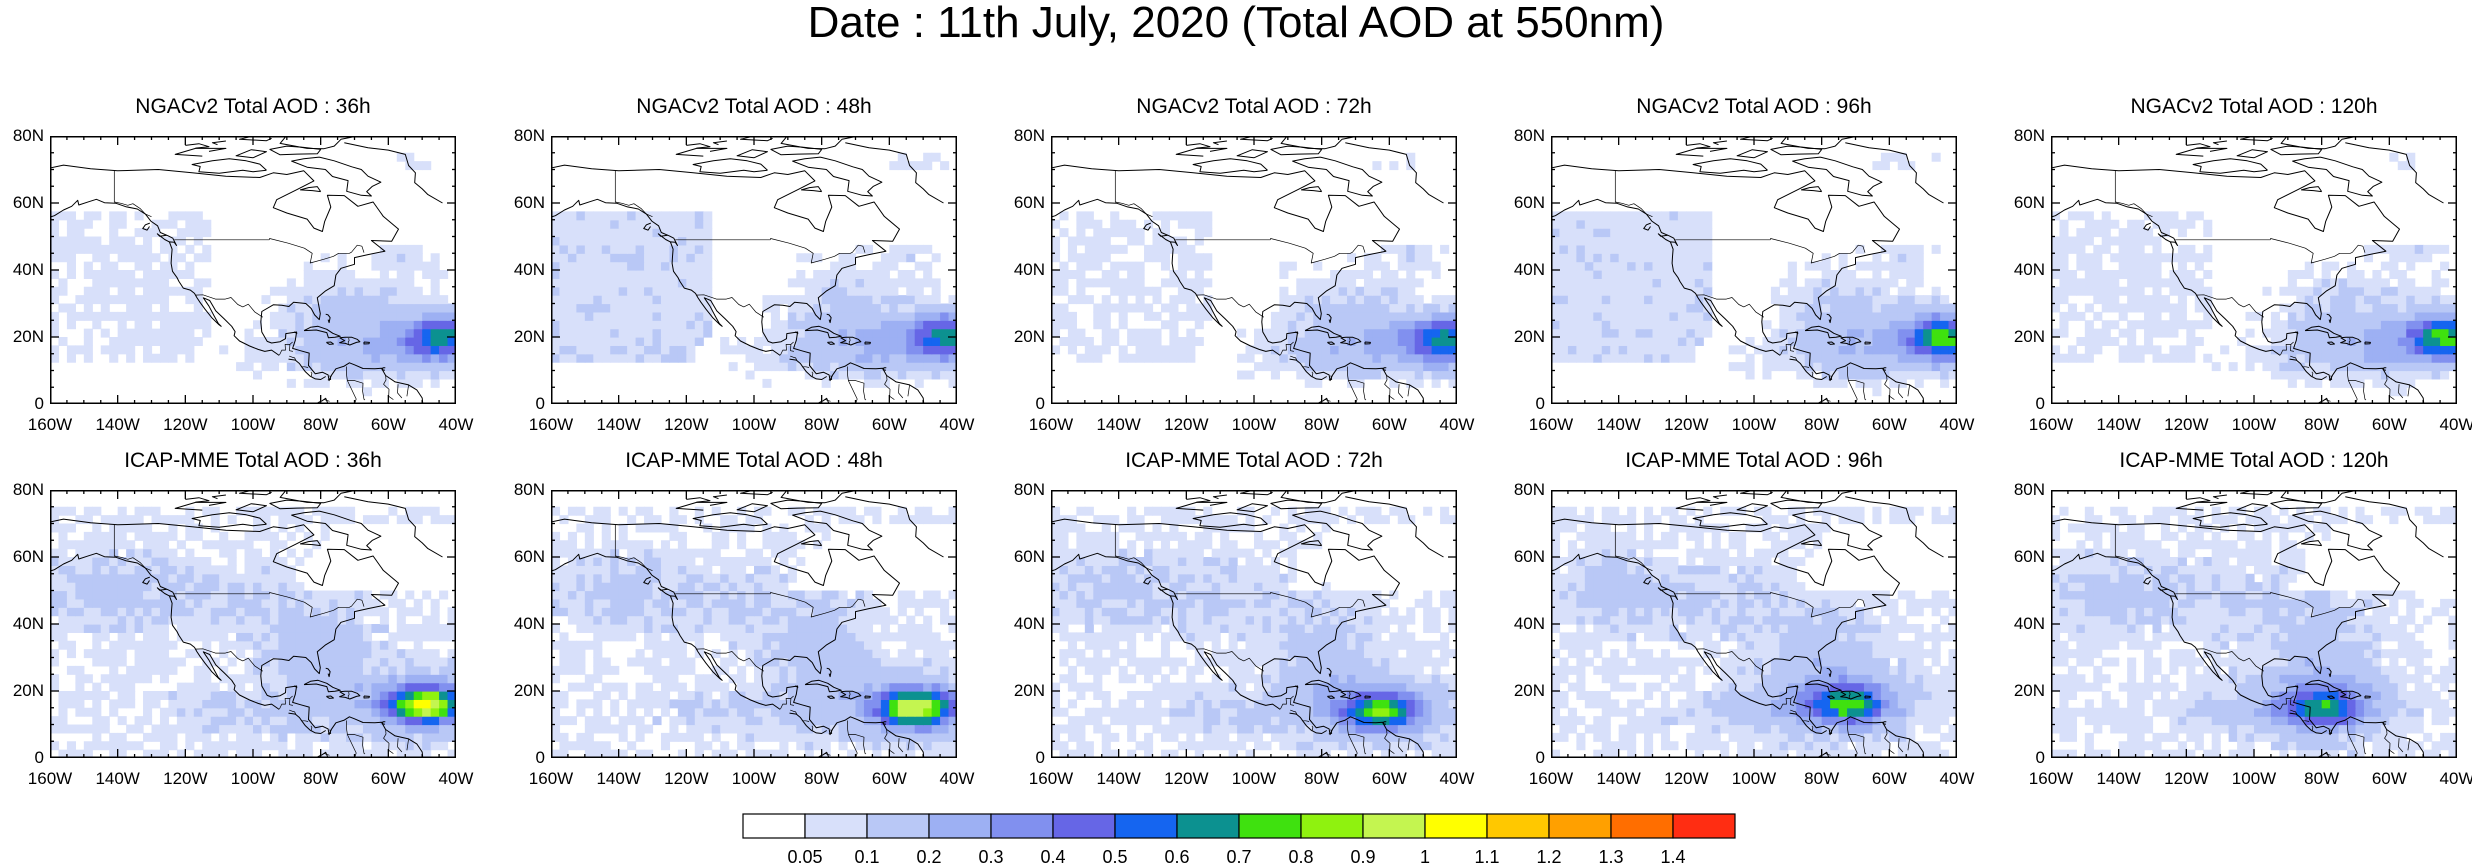  I want to click on panel-title-icap-mme-36h: ICAP-MME Total AOD : 36h, so click(253, 461).